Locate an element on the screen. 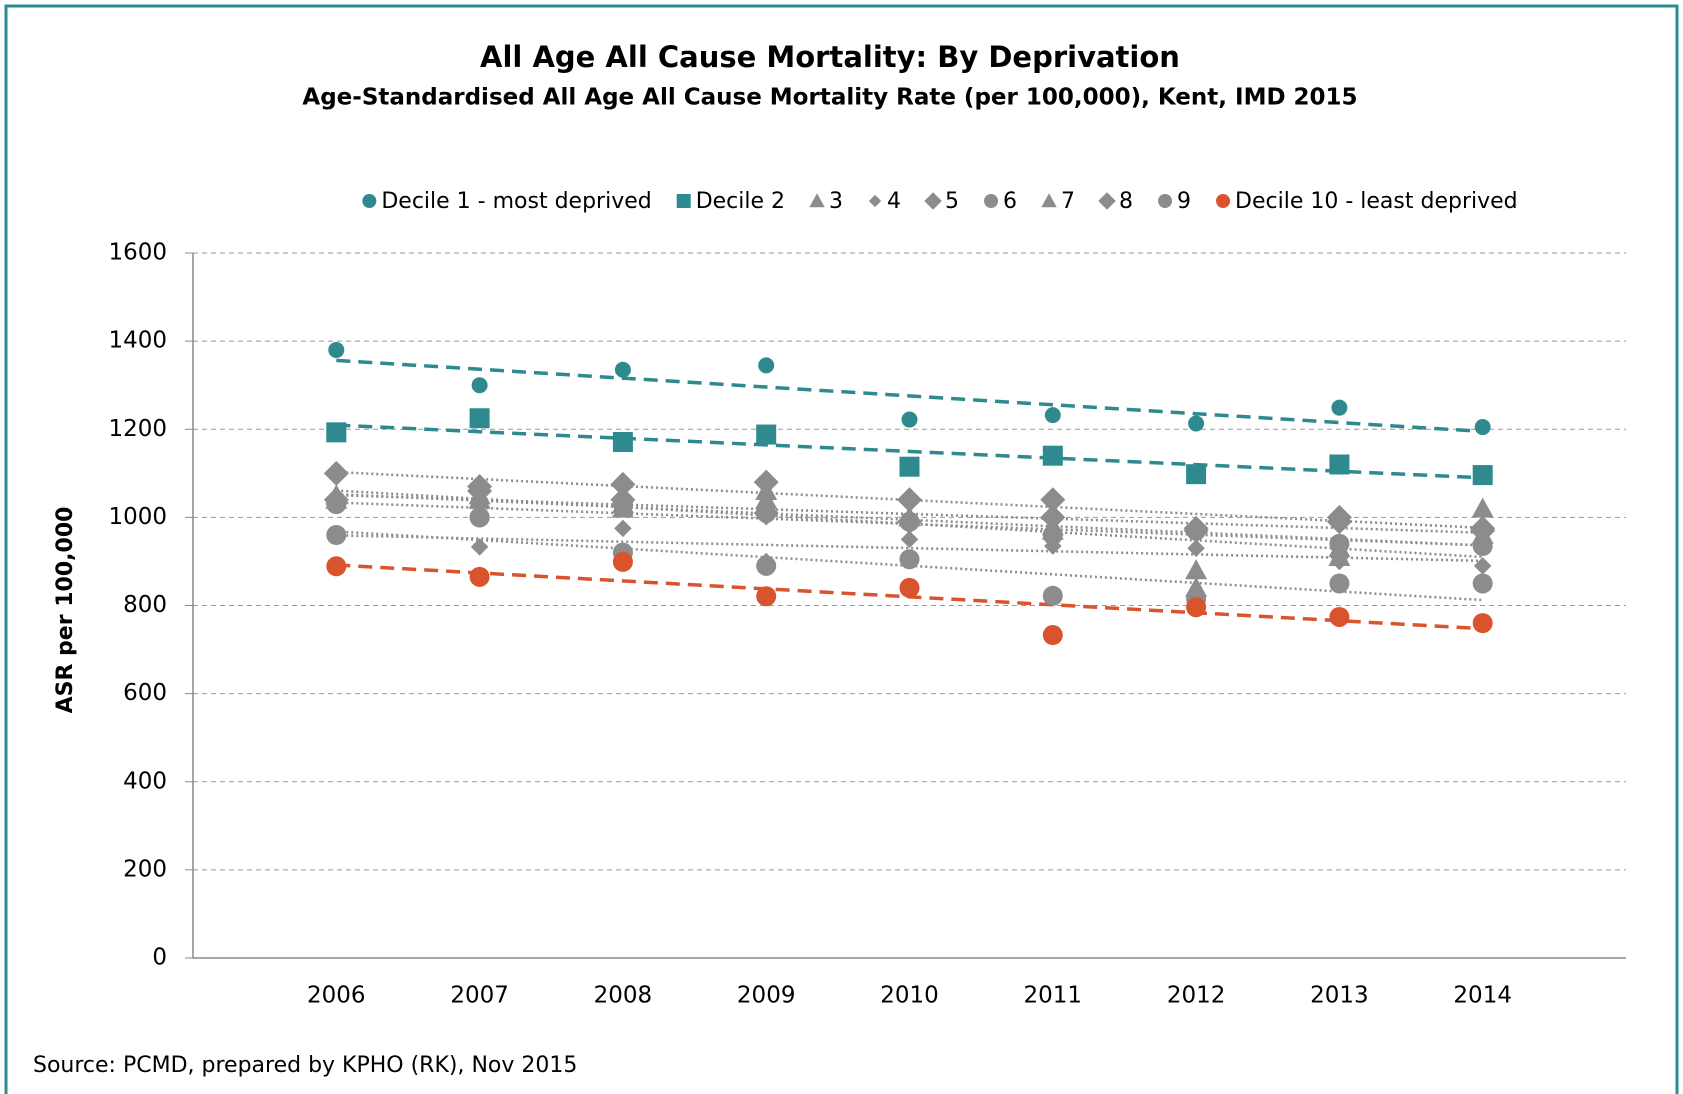 The height and width of the screenshot is (1094, 1683). legend-label: Decile 10 - least deprived is located at coordinates (1376, 201).